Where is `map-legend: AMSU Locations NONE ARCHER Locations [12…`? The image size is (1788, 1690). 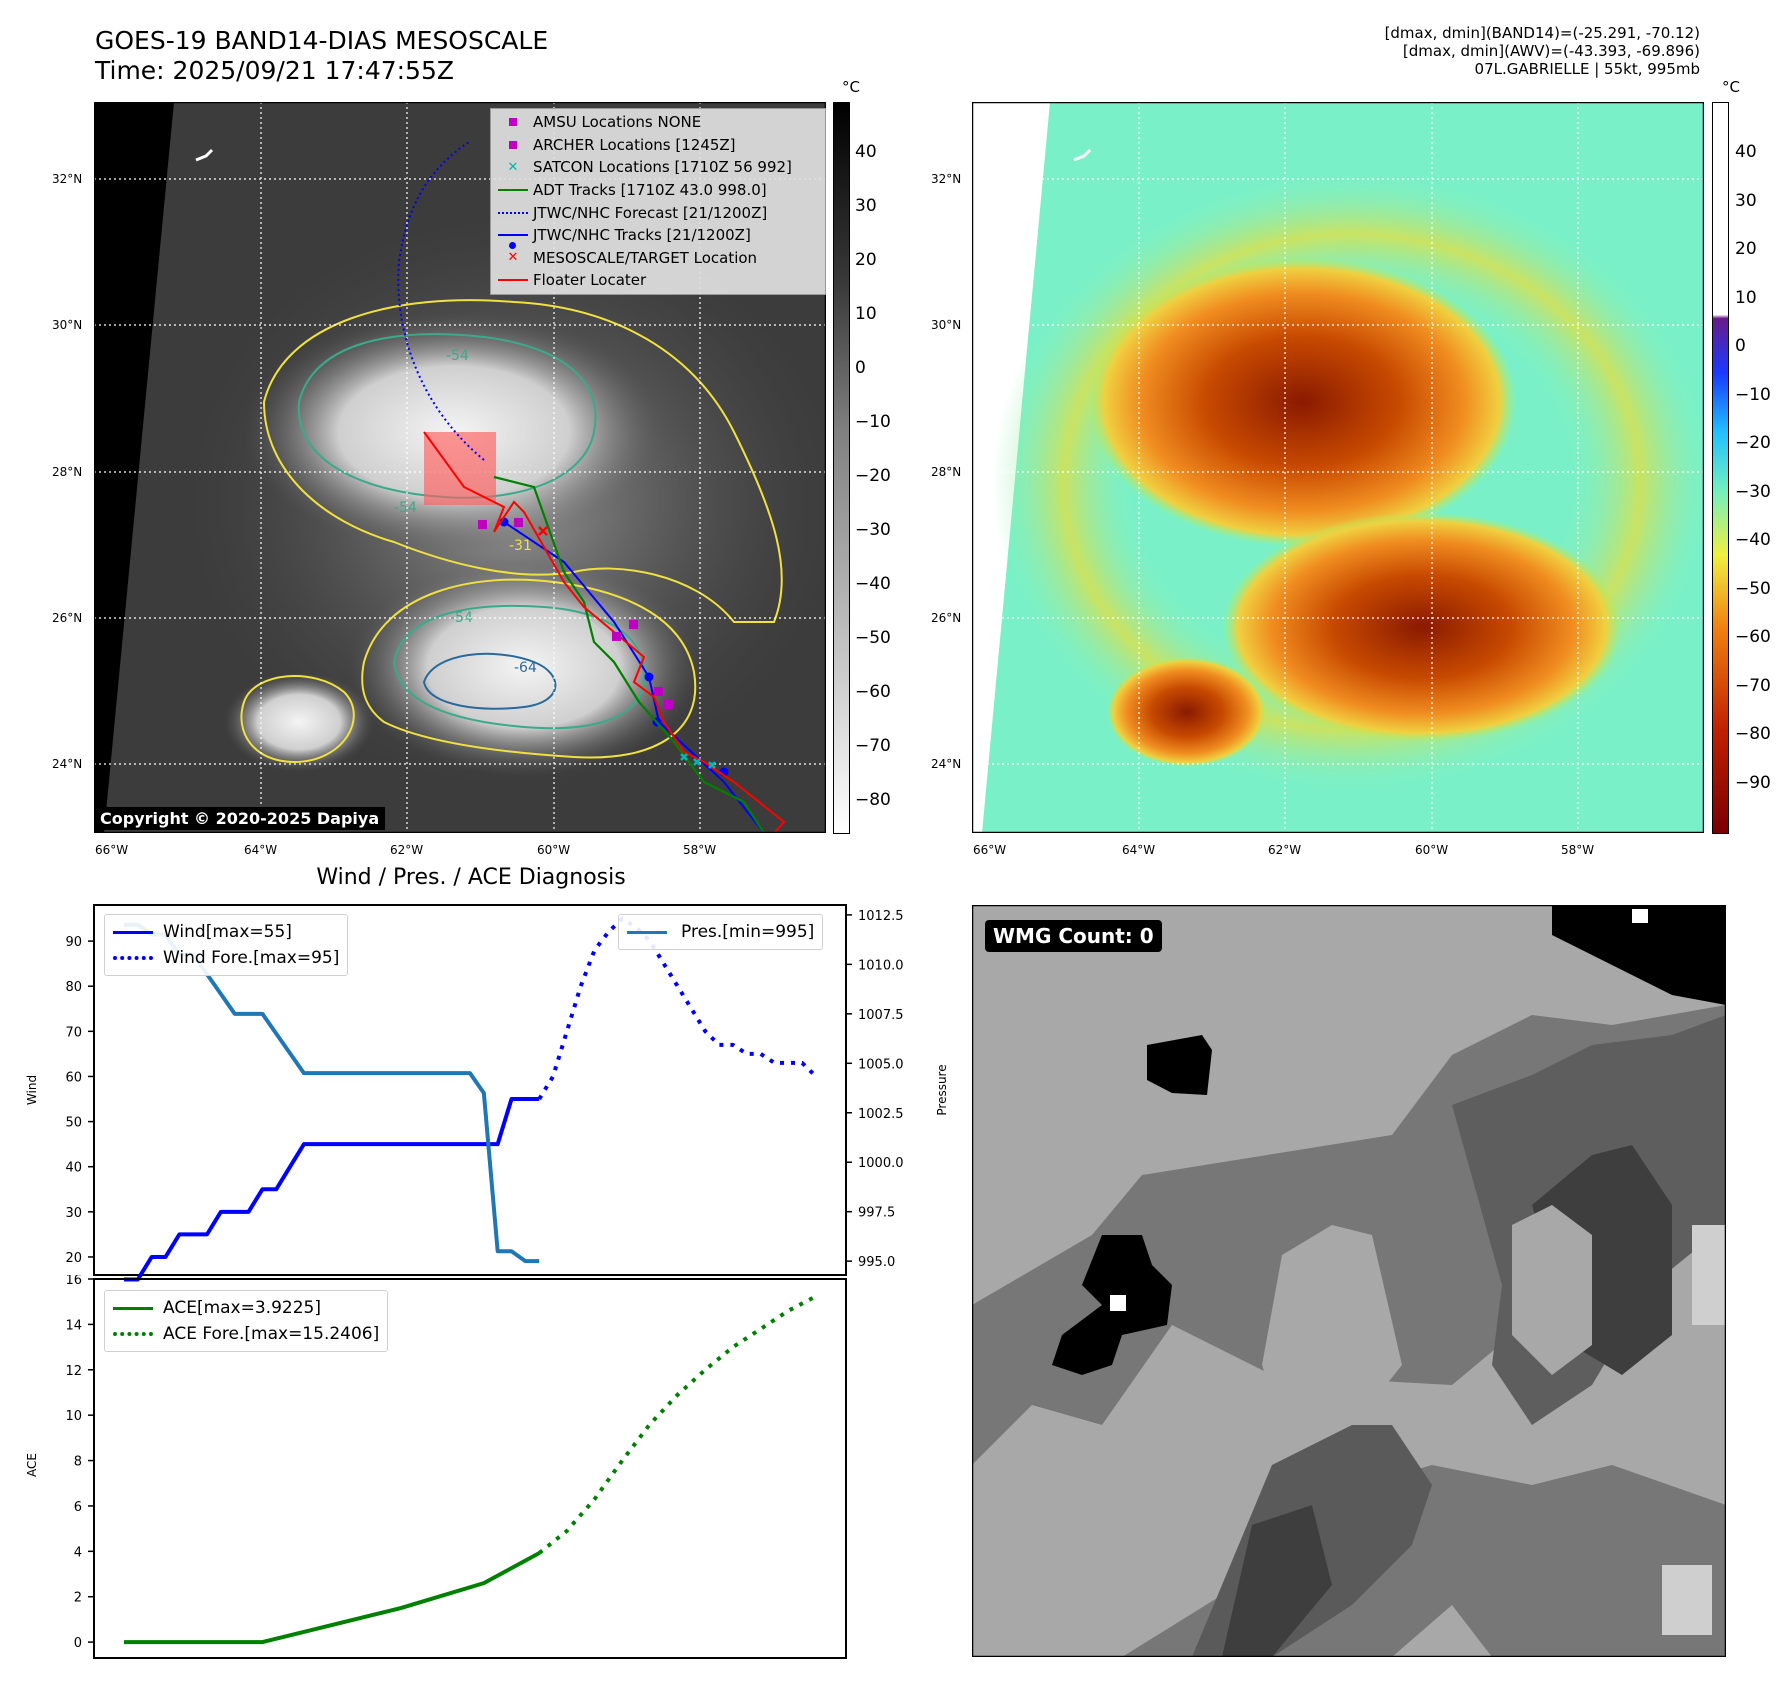
map-legend: AMSU Locations NONE ARCHER Locations [12… is located at coordinates (658, 201).